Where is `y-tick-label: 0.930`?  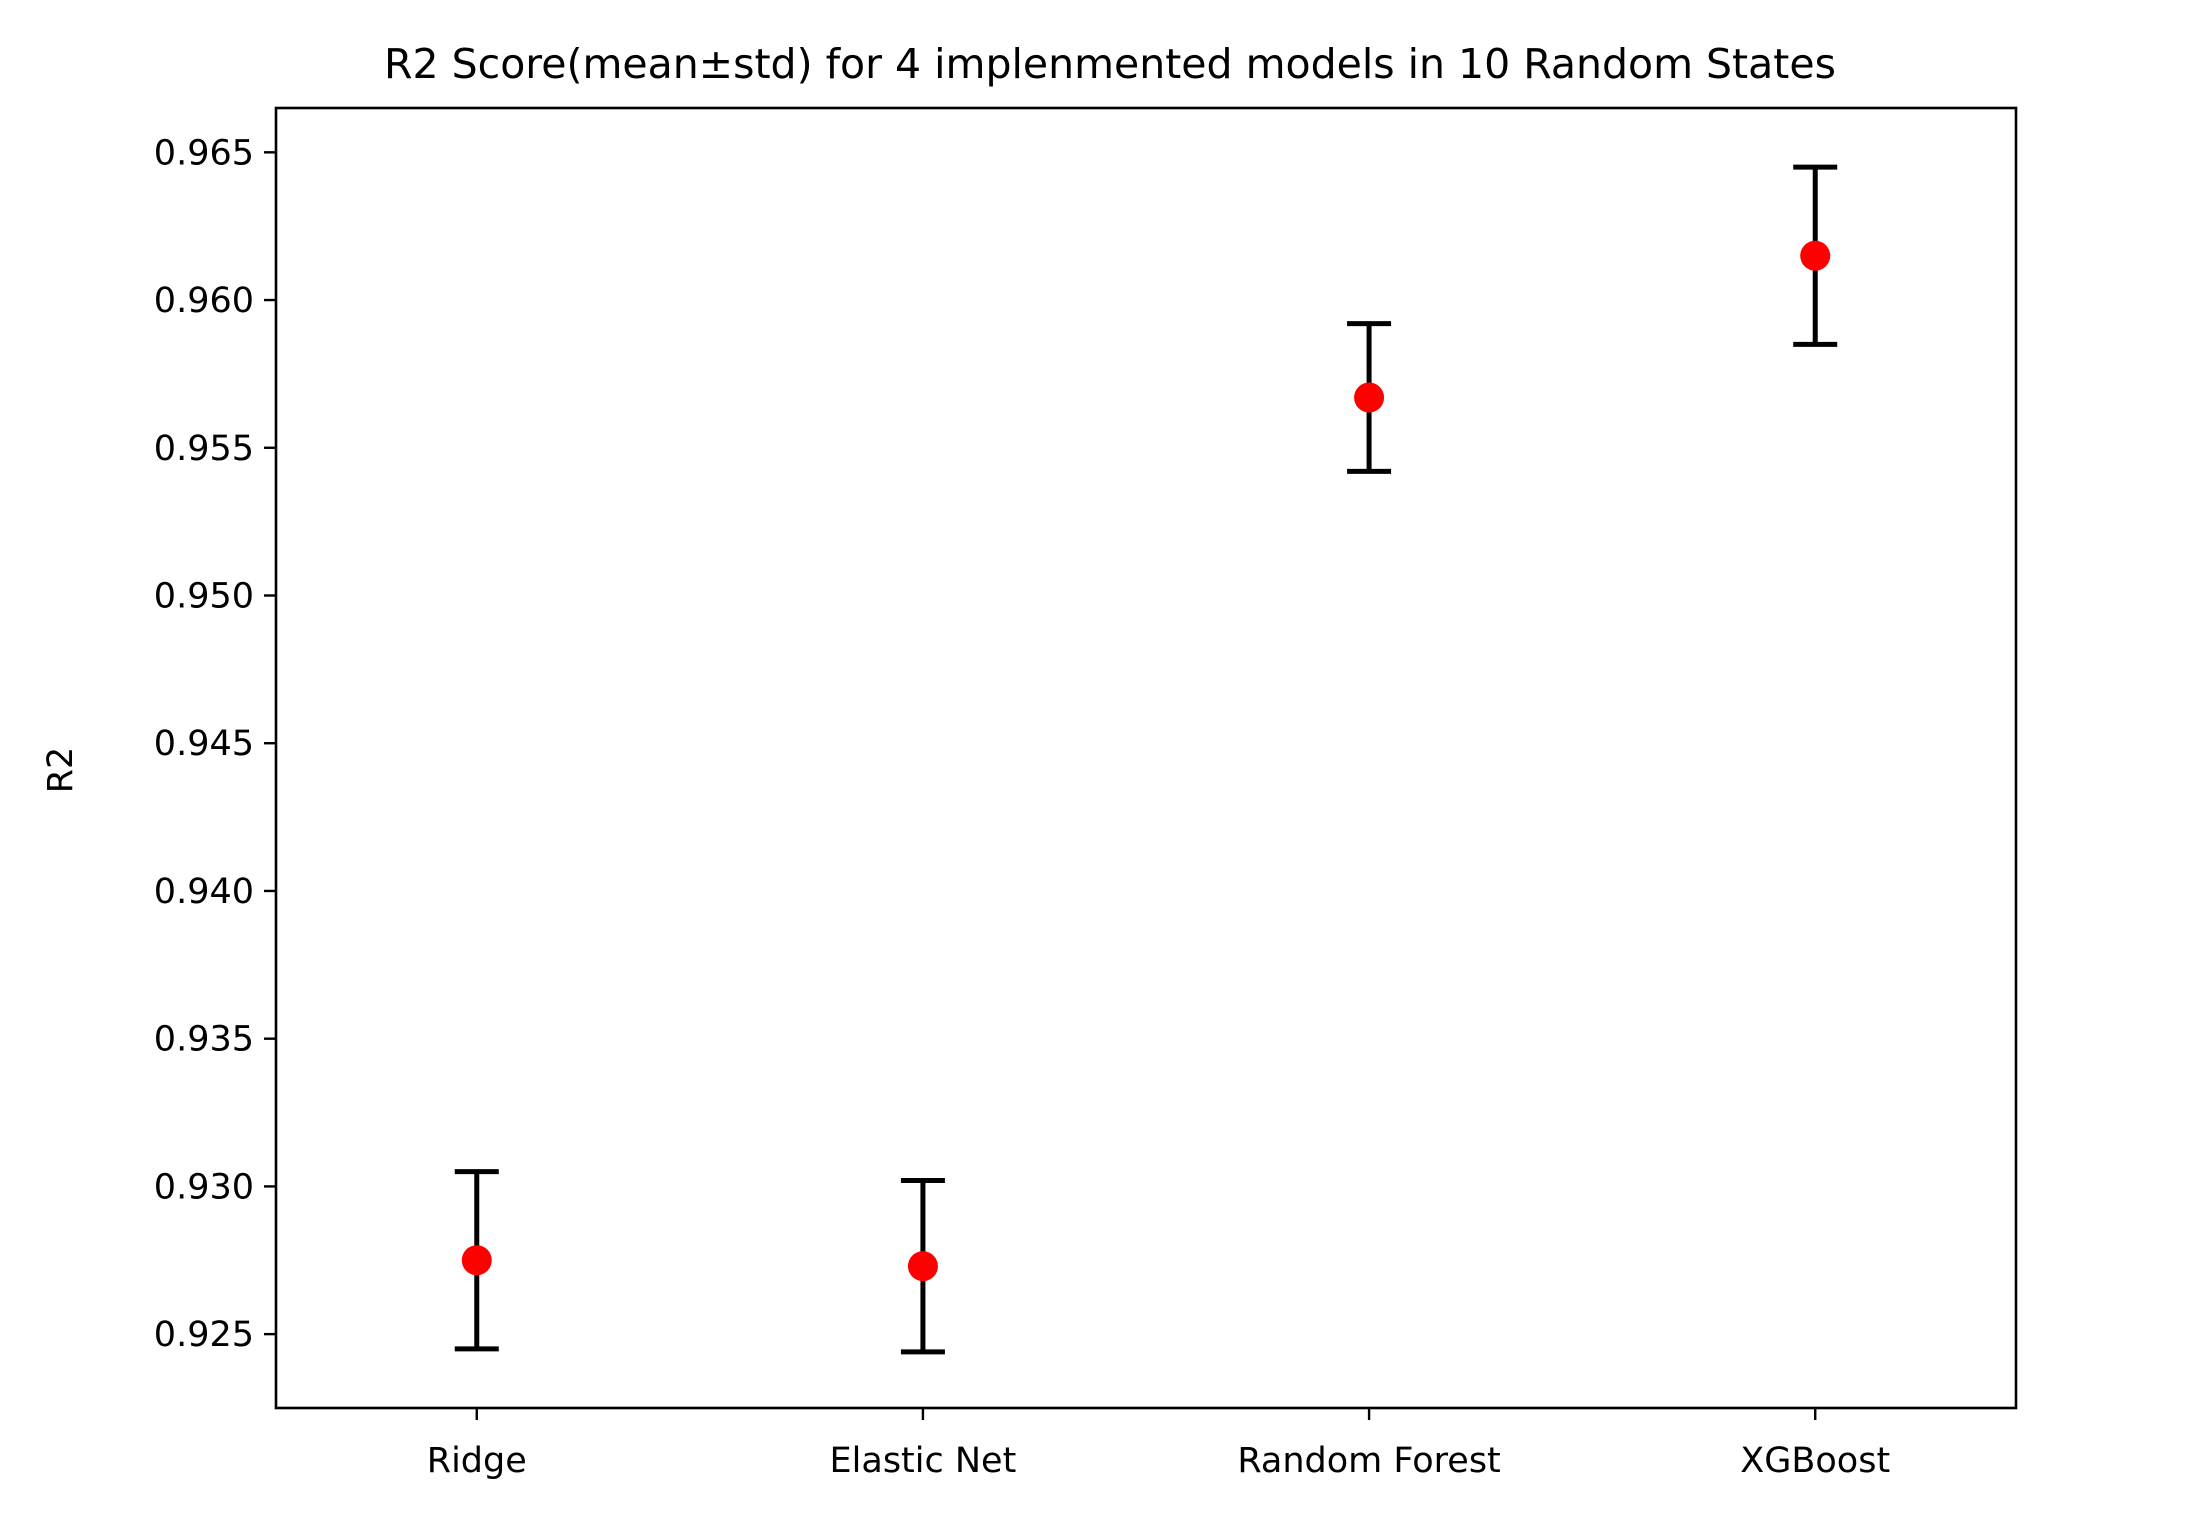
y-tick-label: 0.930 is located at coordinates (204, 1187).